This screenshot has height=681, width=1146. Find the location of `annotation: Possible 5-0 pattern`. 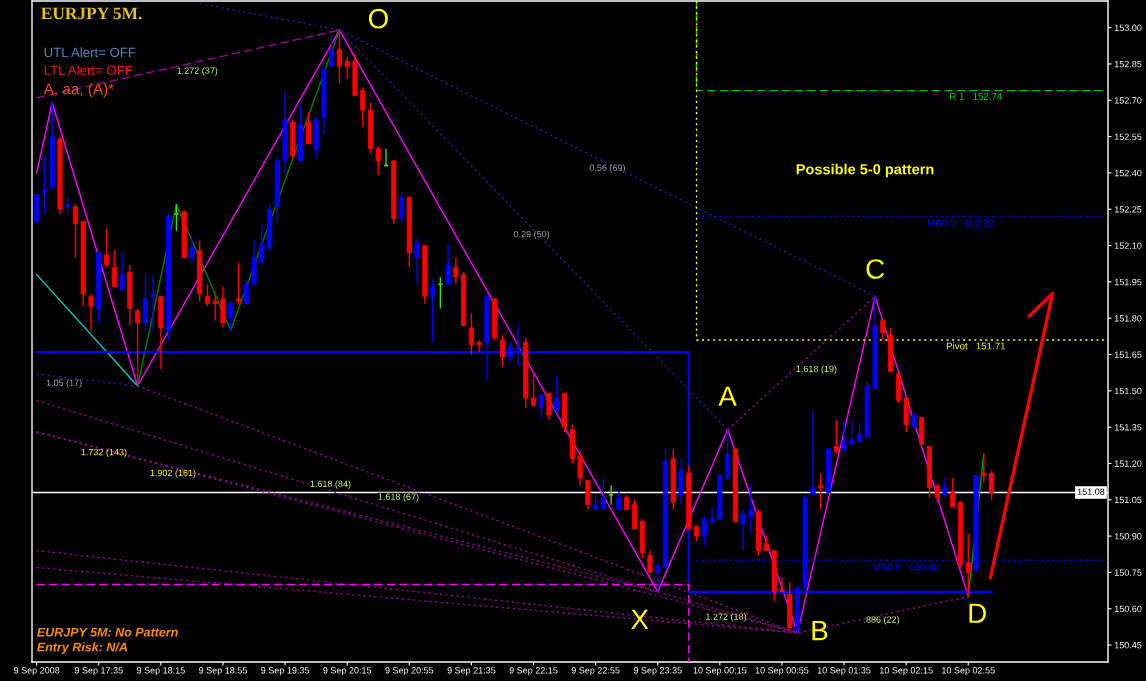

annotation: Possible 5-0 pattern is located at coordinates (865, 170).